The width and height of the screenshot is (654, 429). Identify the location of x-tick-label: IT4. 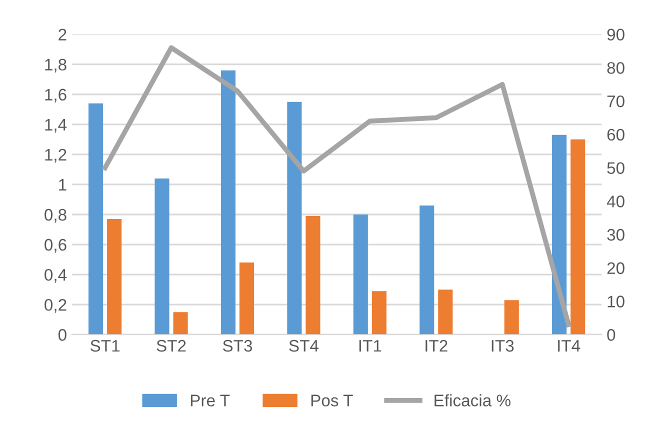
(569, 346).